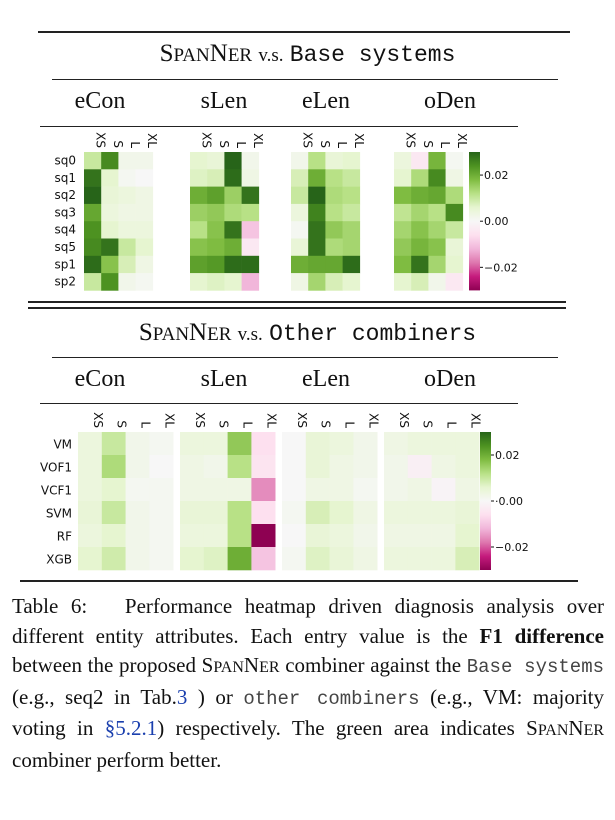  I want to click on section1-title-rule, so click(305, 79).